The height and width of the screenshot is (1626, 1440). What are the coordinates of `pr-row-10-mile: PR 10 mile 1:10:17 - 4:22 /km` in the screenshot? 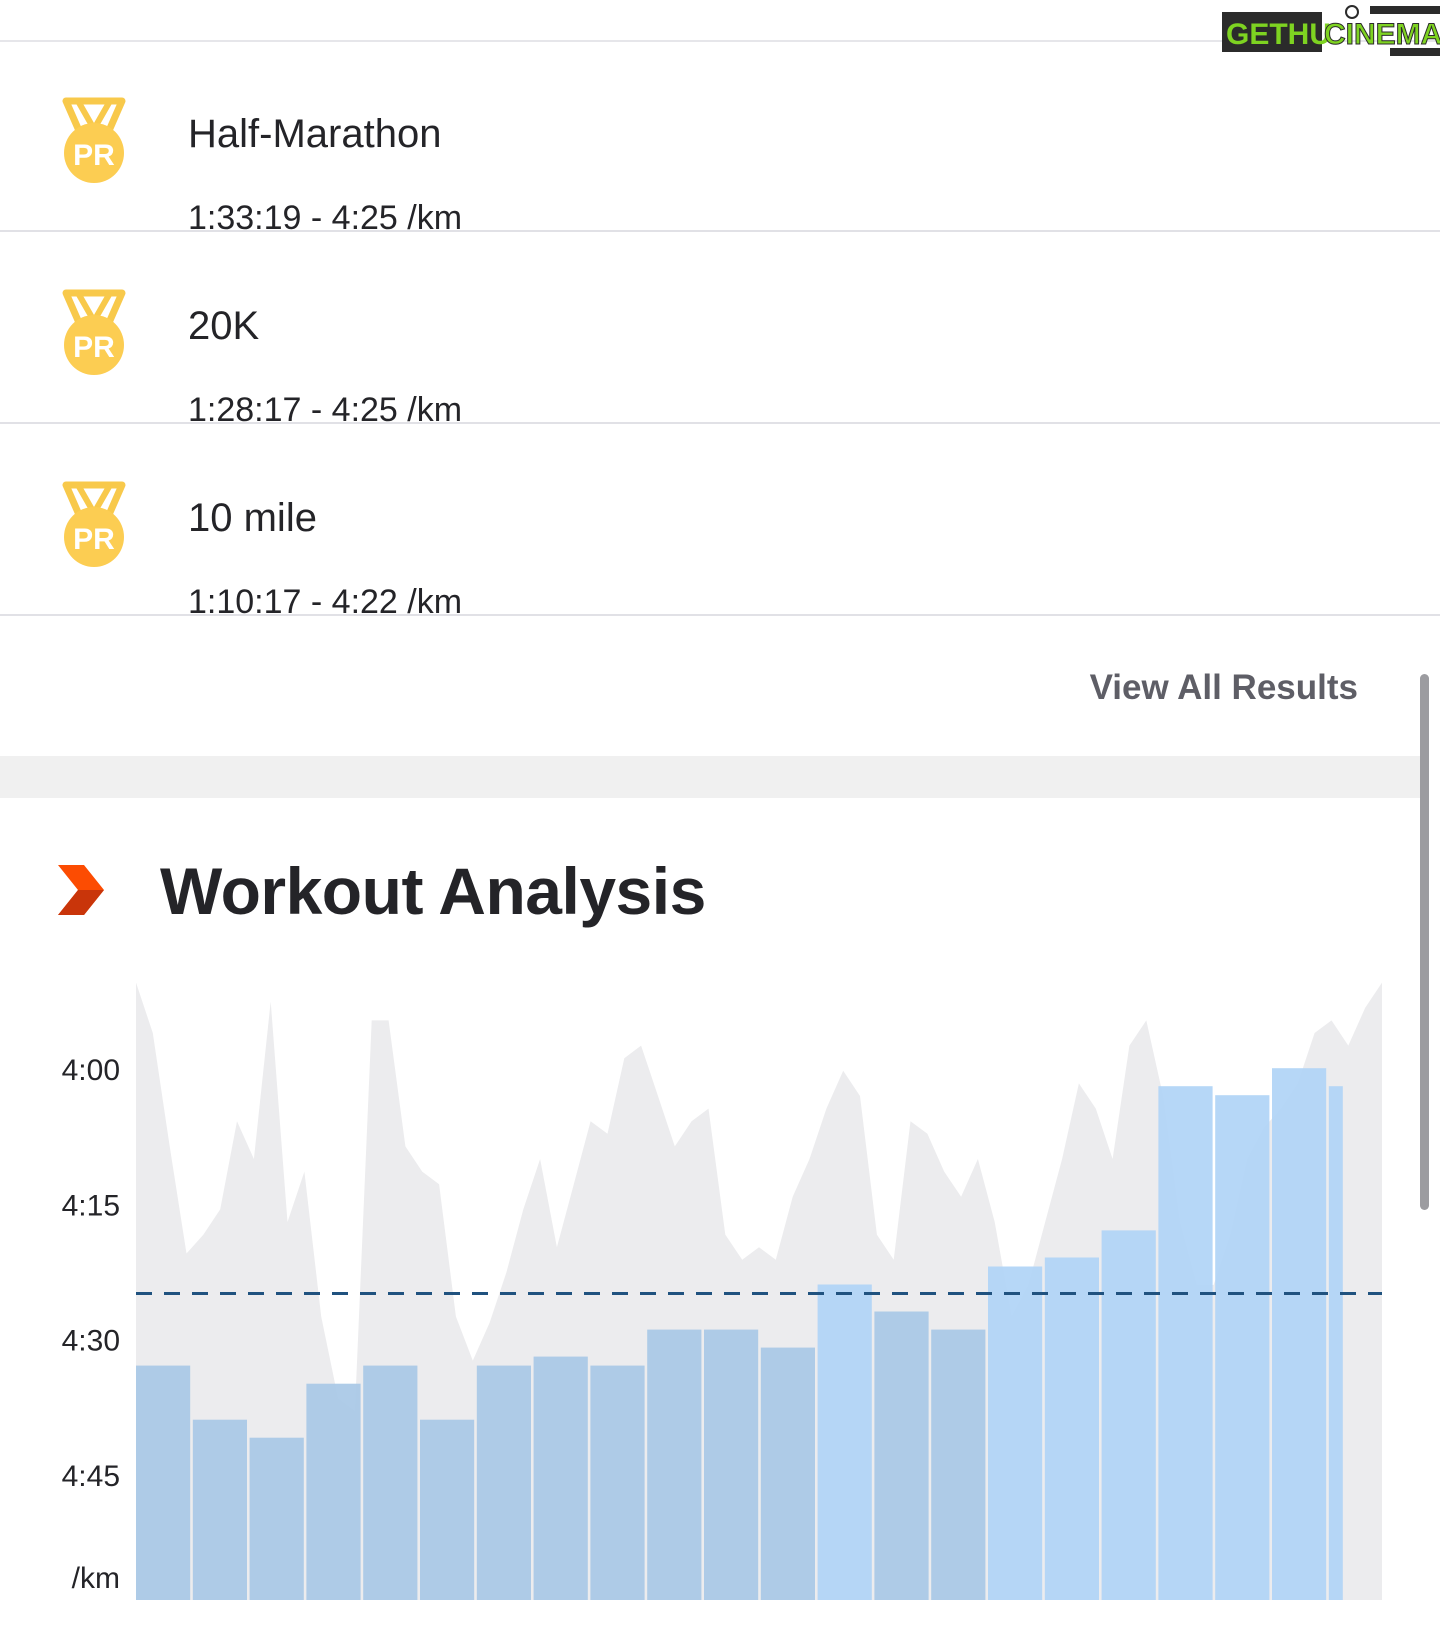 It's located at (720, 522).